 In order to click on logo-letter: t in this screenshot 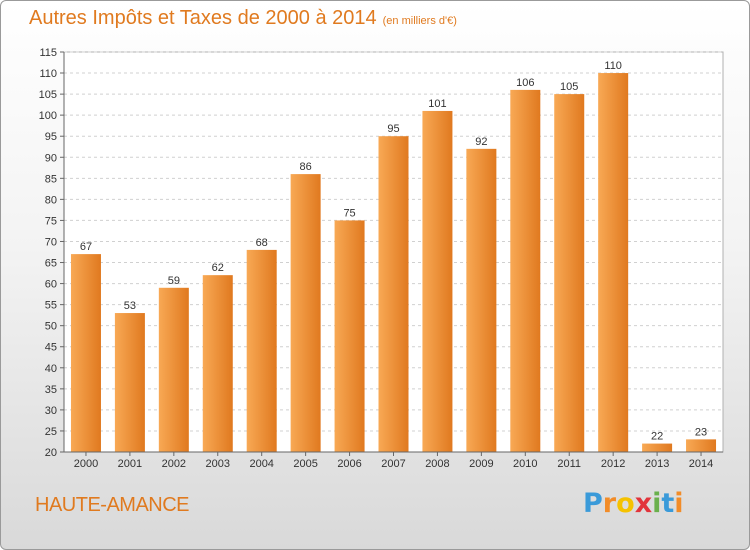, I will do `click(668, 503)`.